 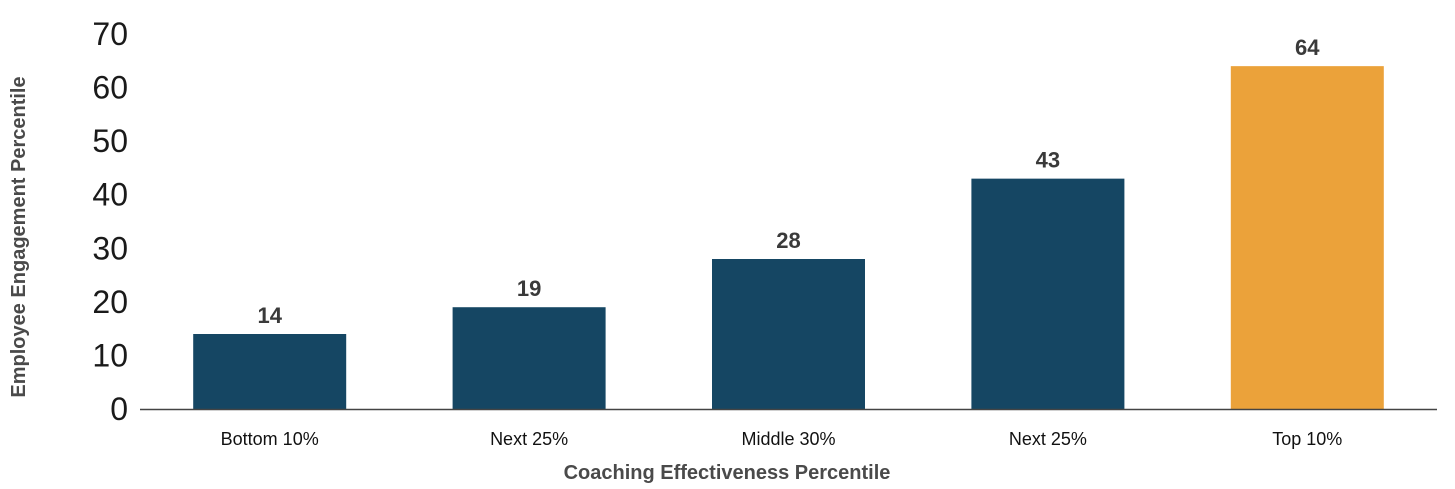 What do you see at coordinates (110, 221) in the screenshot?
I see `y-axis-ticks: 0 10 20 30 40 50 60 70` at bounding box center [110, 221].